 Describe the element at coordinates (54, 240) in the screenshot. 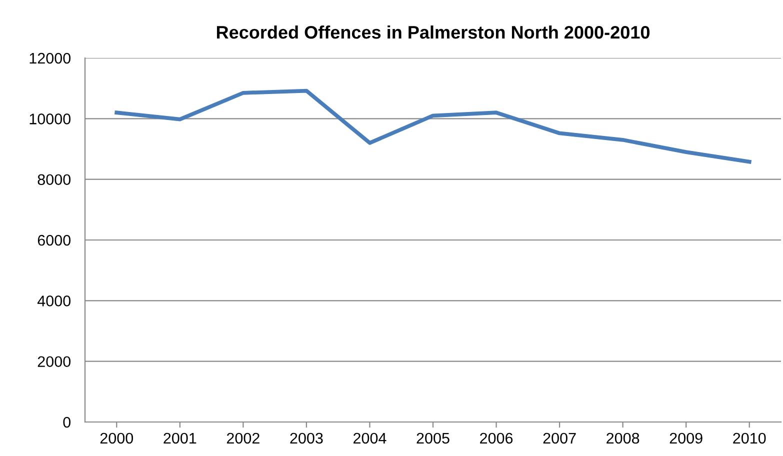

I see `y-tick-label: 6000` at that location.